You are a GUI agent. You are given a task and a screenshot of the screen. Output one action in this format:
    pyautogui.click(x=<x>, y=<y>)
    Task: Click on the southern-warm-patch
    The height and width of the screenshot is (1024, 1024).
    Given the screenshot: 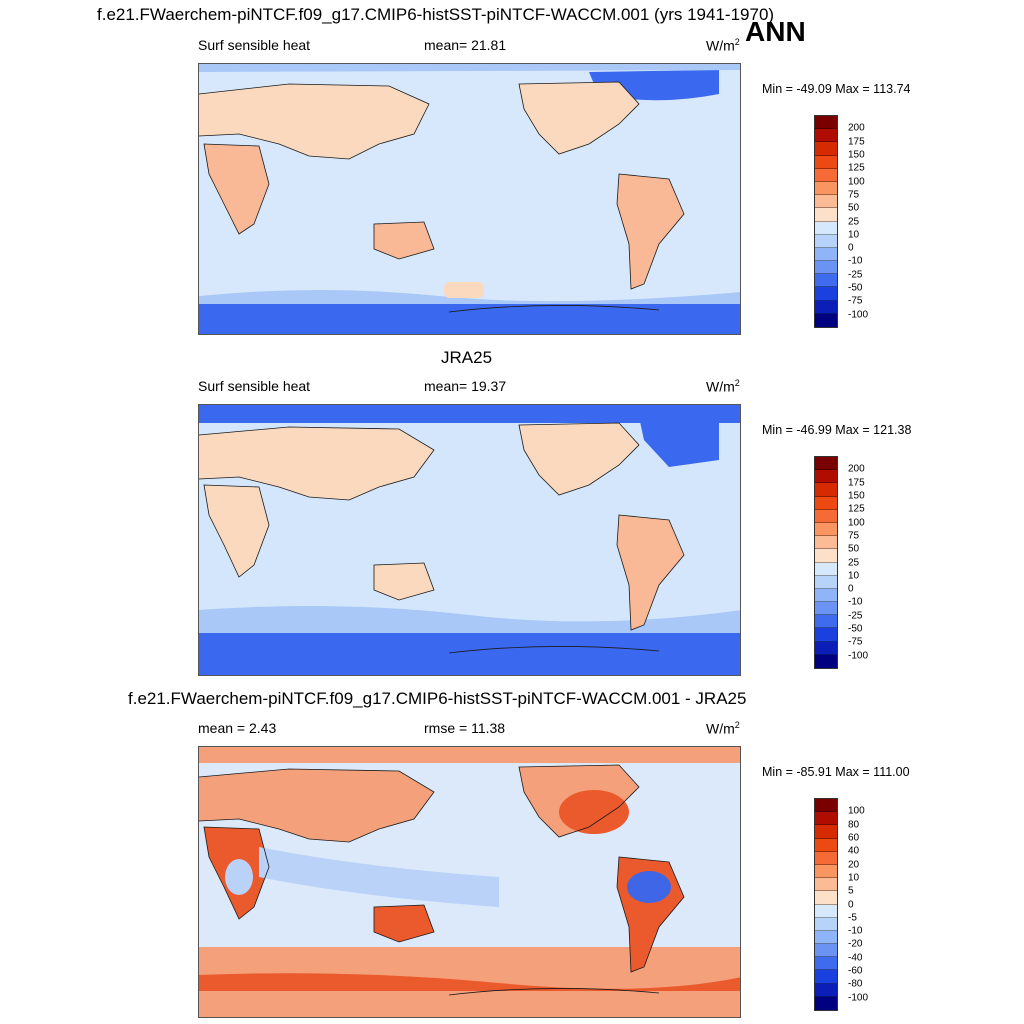 What is the action you would take?
    pyautogui.click(x=464, y=290)
    